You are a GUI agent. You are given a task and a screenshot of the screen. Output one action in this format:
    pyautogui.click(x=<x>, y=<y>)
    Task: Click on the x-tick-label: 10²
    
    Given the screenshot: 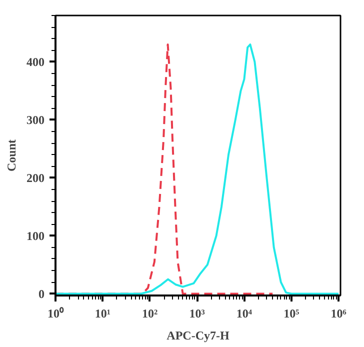 What is the action you would take?
    pyautogui.click(x=150, y=313)
    